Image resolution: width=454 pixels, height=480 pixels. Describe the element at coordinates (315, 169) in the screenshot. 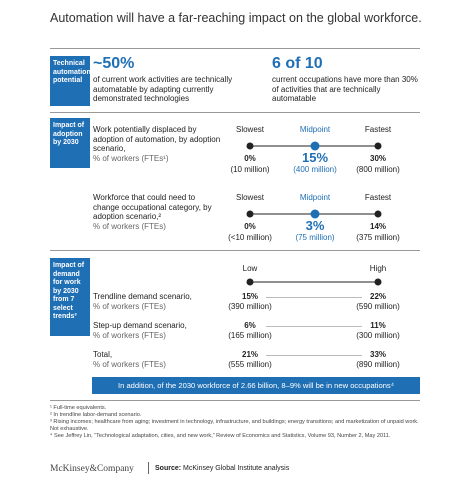

I see `value-abs: (400 million)` at that location.